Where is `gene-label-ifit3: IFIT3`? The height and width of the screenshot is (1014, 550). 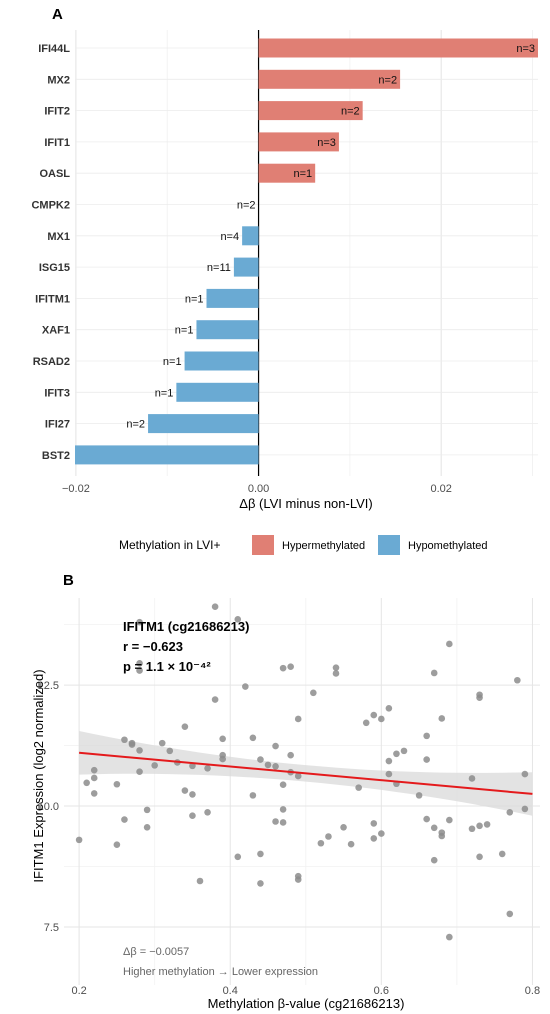
gene-label-ifit3: IFIT3 is located at coordinates (57, 393).